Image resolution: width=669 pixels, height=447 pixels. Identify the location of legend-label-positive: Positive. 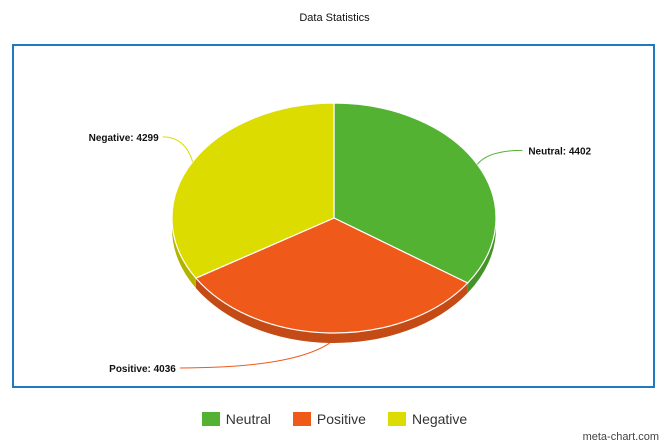
(341, 419).